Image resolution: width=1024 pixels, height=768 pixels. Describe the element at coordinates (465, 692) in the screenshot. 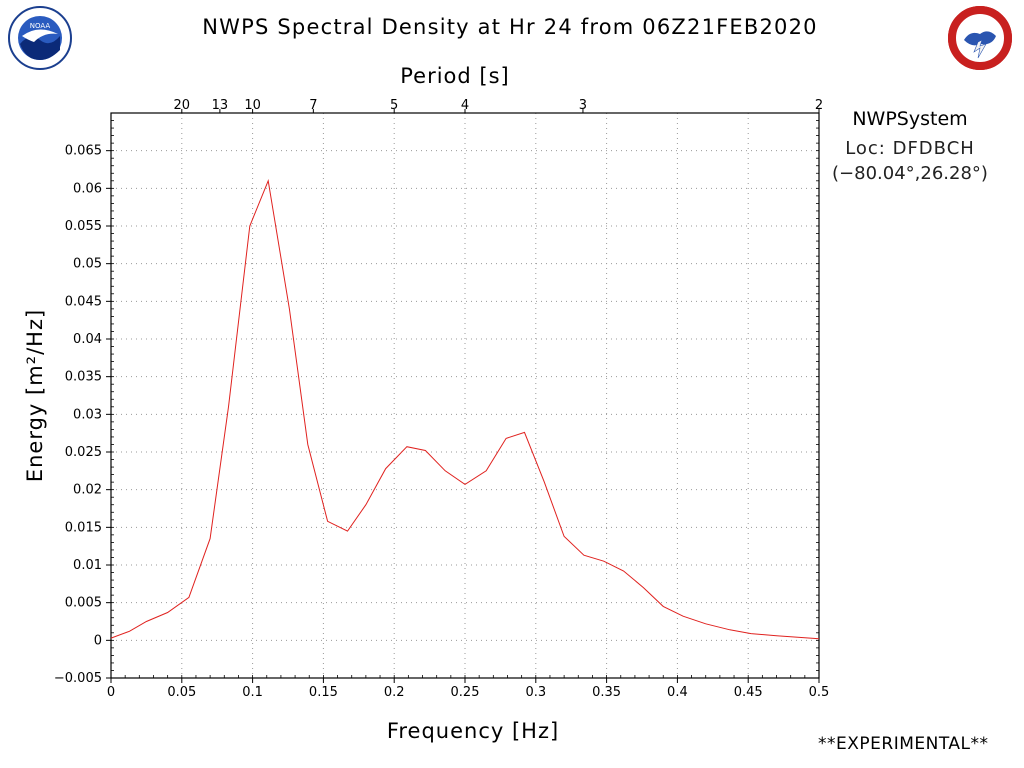

I see `x-tick-label: 0.25` at that location.